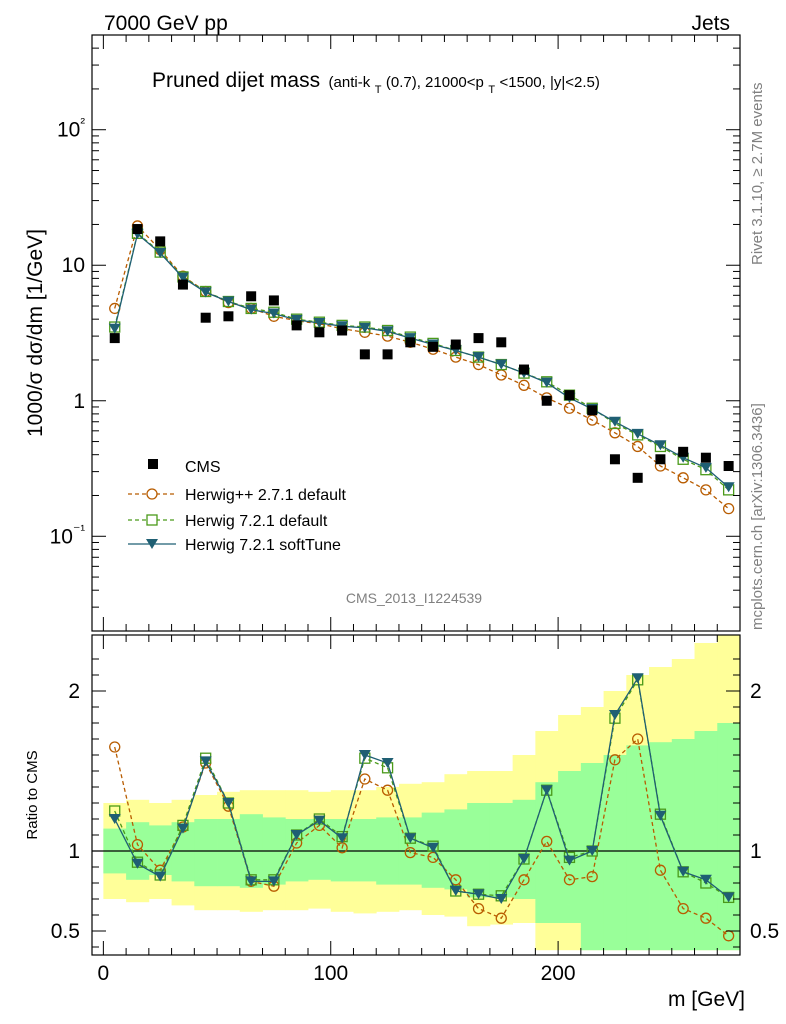  Describe the element at coordinates (706, 999) in the screenshot. I see `x-axis-label: m [GeV]` at that location.